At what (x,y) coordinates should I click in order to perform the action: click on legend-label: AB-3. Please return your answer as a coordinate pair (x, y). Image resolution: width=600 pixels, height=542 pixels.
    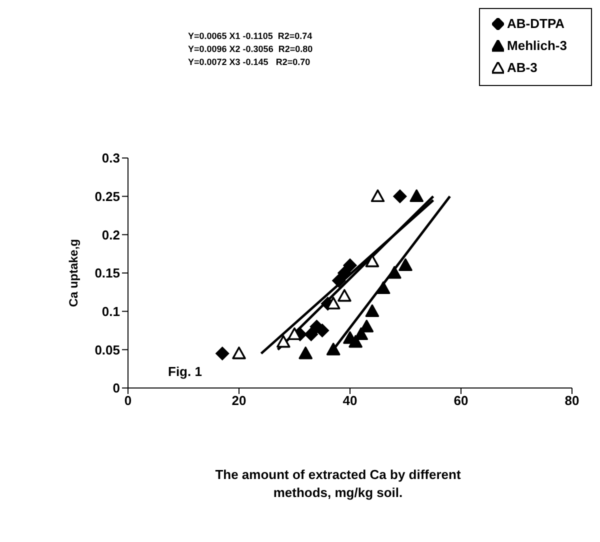
    Looking at the image, I should click on (522, 68).